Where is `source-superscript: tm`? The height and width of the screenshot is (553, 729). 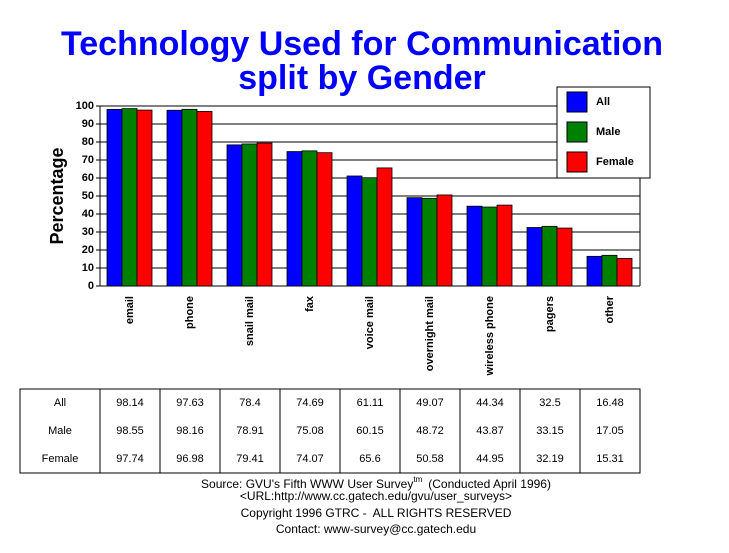 source-superscript: tm is located at coordinates (417, 479).